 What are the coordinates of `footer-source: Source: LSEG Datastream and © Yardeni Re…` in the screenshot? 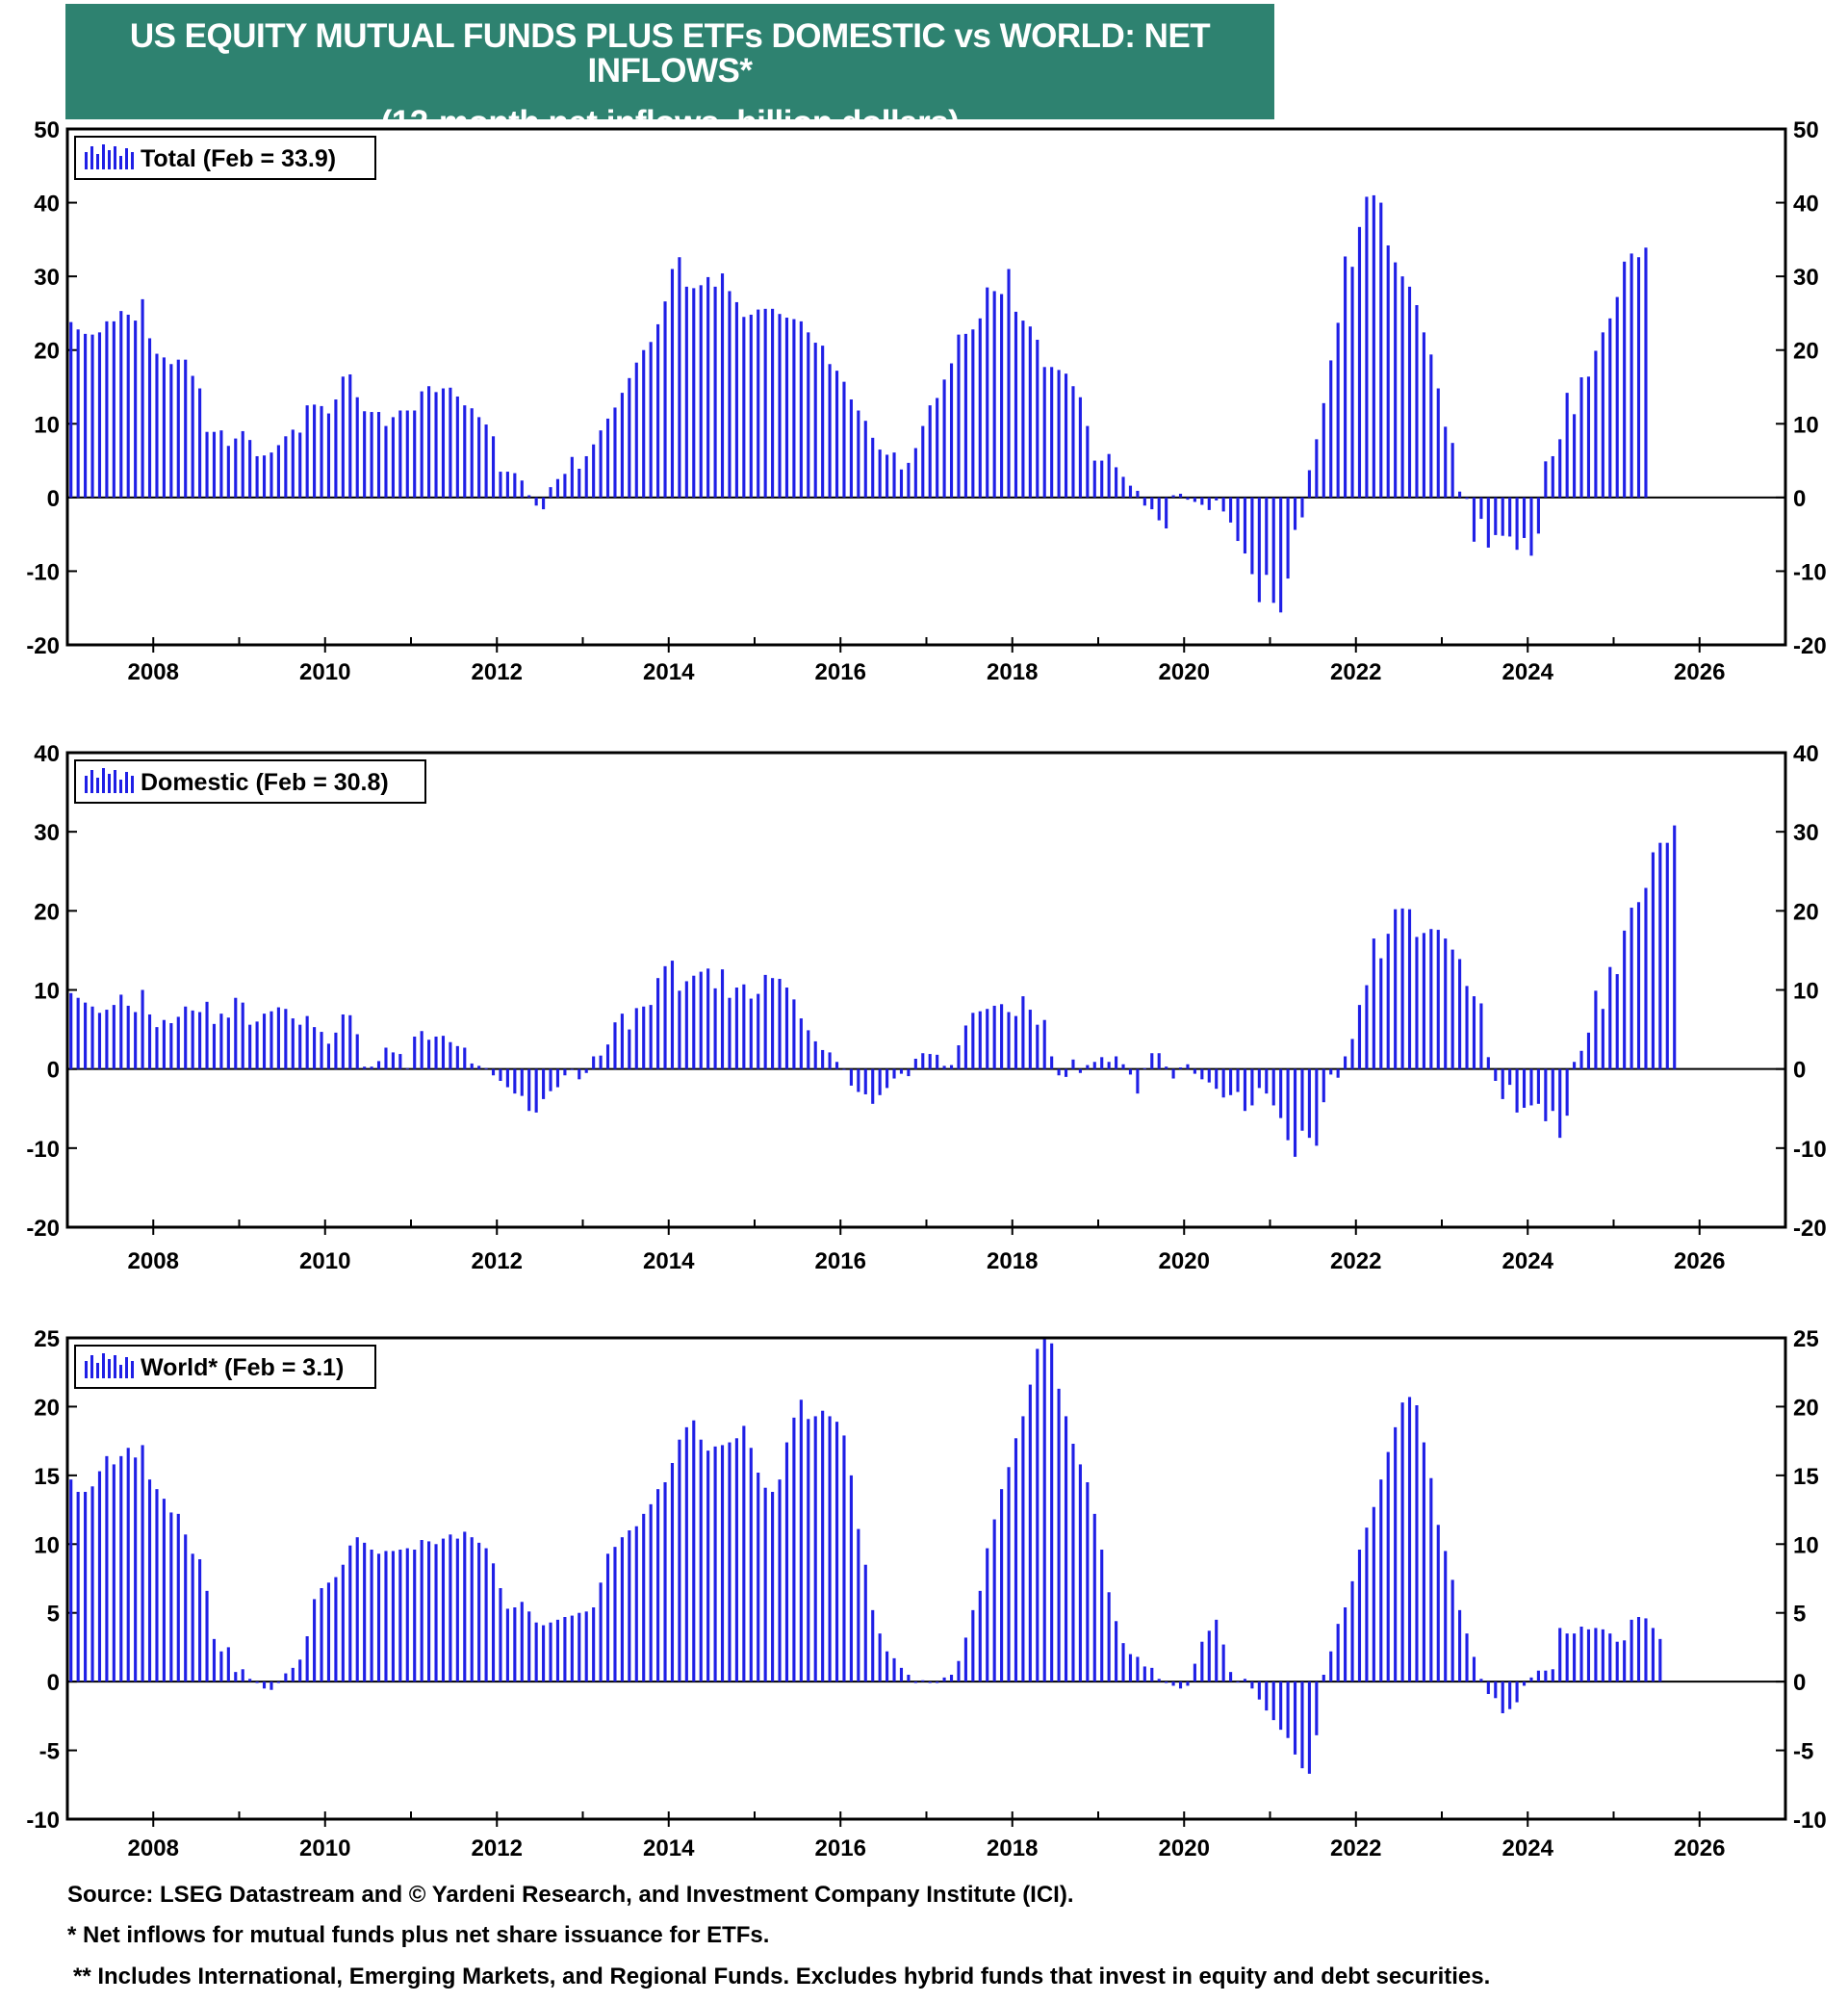 It's located at (570, 1895).